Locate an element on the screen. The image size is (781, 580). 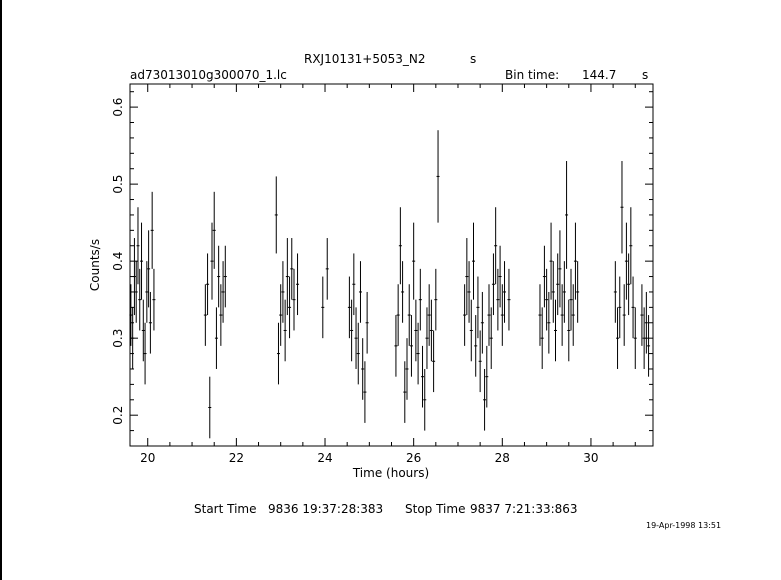
x-axis-label: Time (hours) is located at coordinates (390, 473).